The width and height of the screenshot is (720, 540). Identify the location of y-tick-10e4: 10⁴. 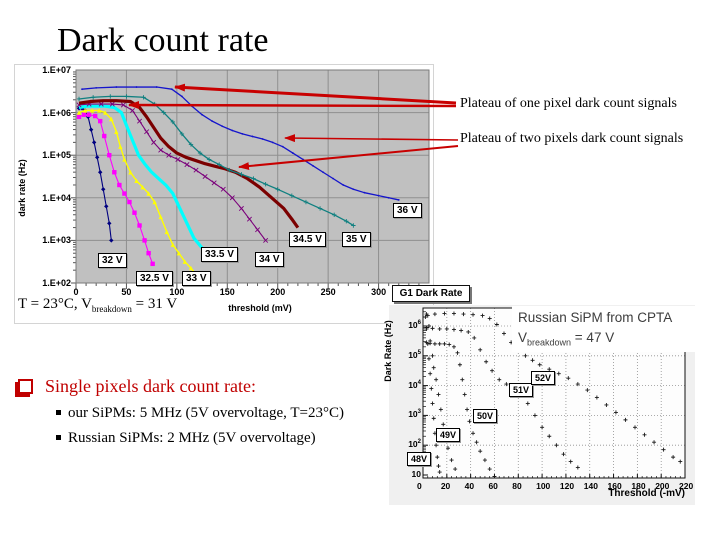
(414, 384).